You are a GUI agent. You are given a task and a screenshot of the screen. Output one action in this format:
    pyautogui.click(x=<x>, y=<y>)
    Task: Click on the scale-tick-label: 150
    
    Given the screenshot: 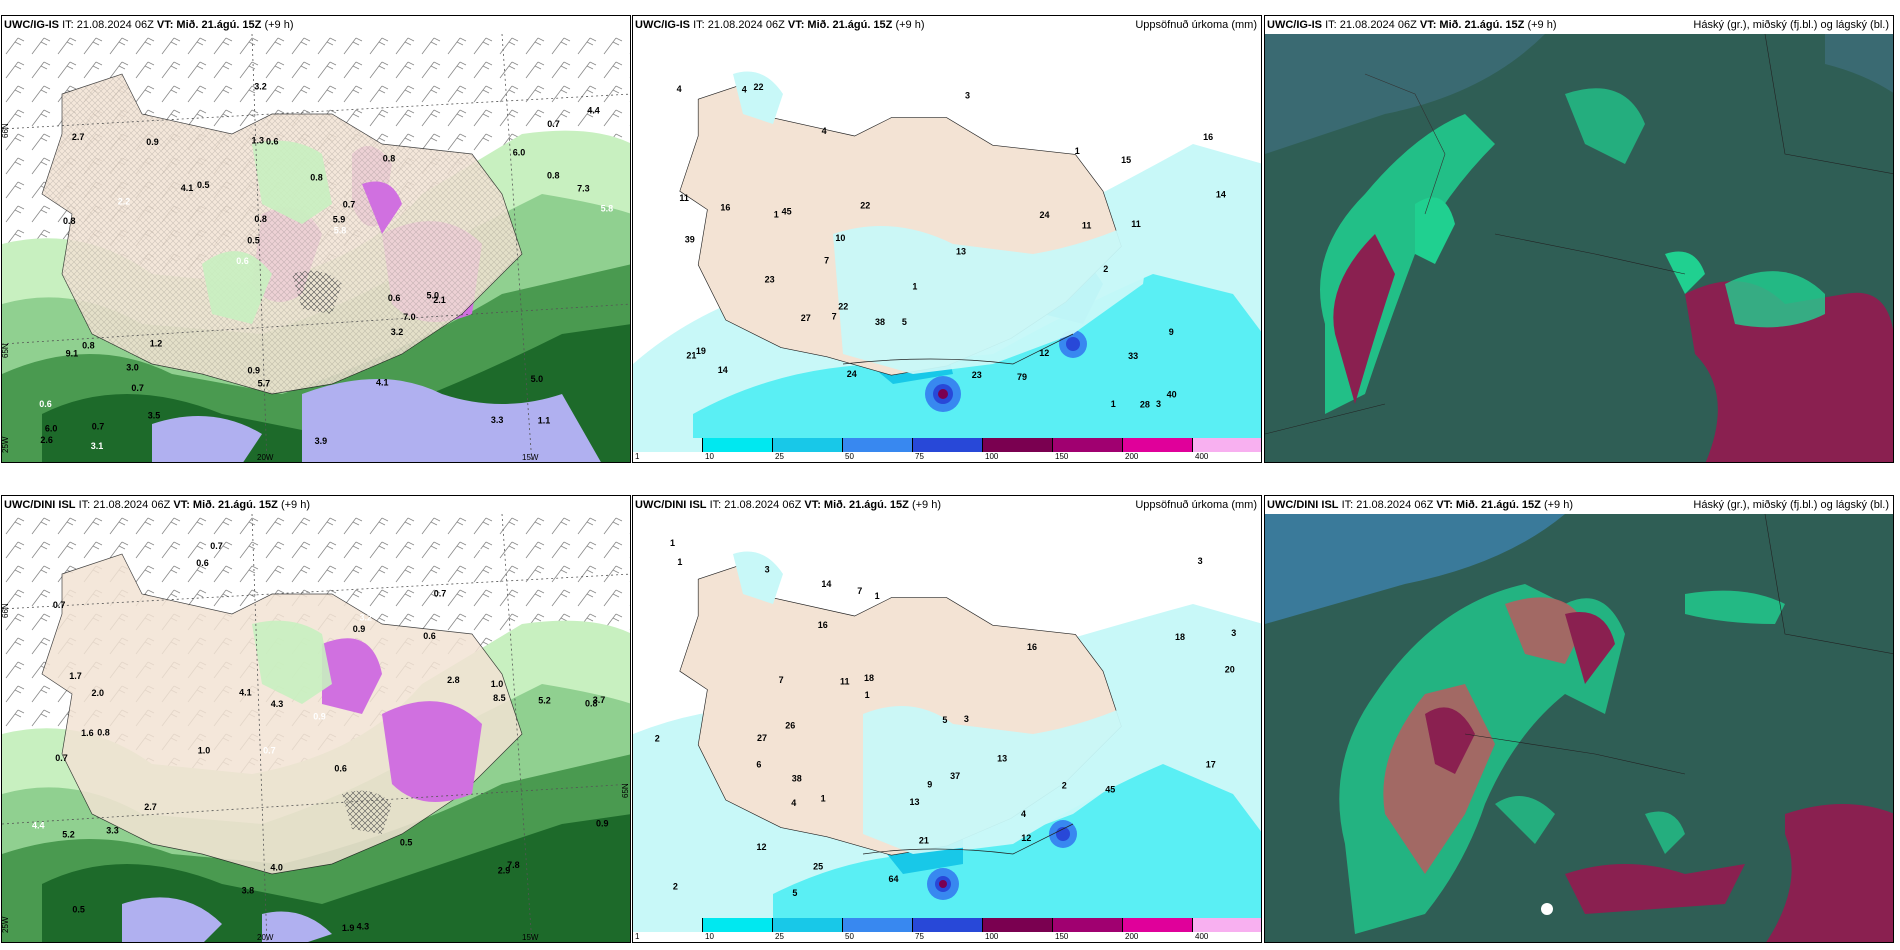 What is the action you would take?
    pyautogui.click(x=1062, y=936)
    